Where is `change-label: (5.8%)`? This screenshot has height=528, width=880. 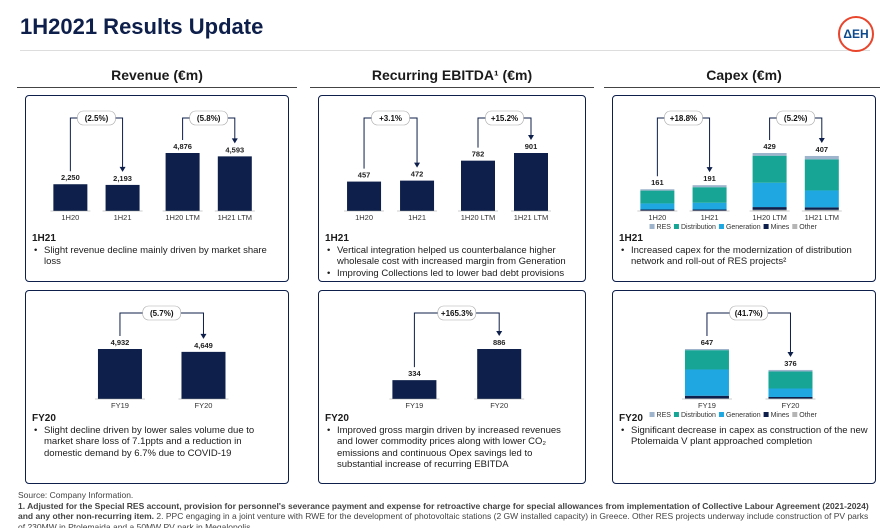 change-label: (5.8%) is located at coordinates (209, 118).